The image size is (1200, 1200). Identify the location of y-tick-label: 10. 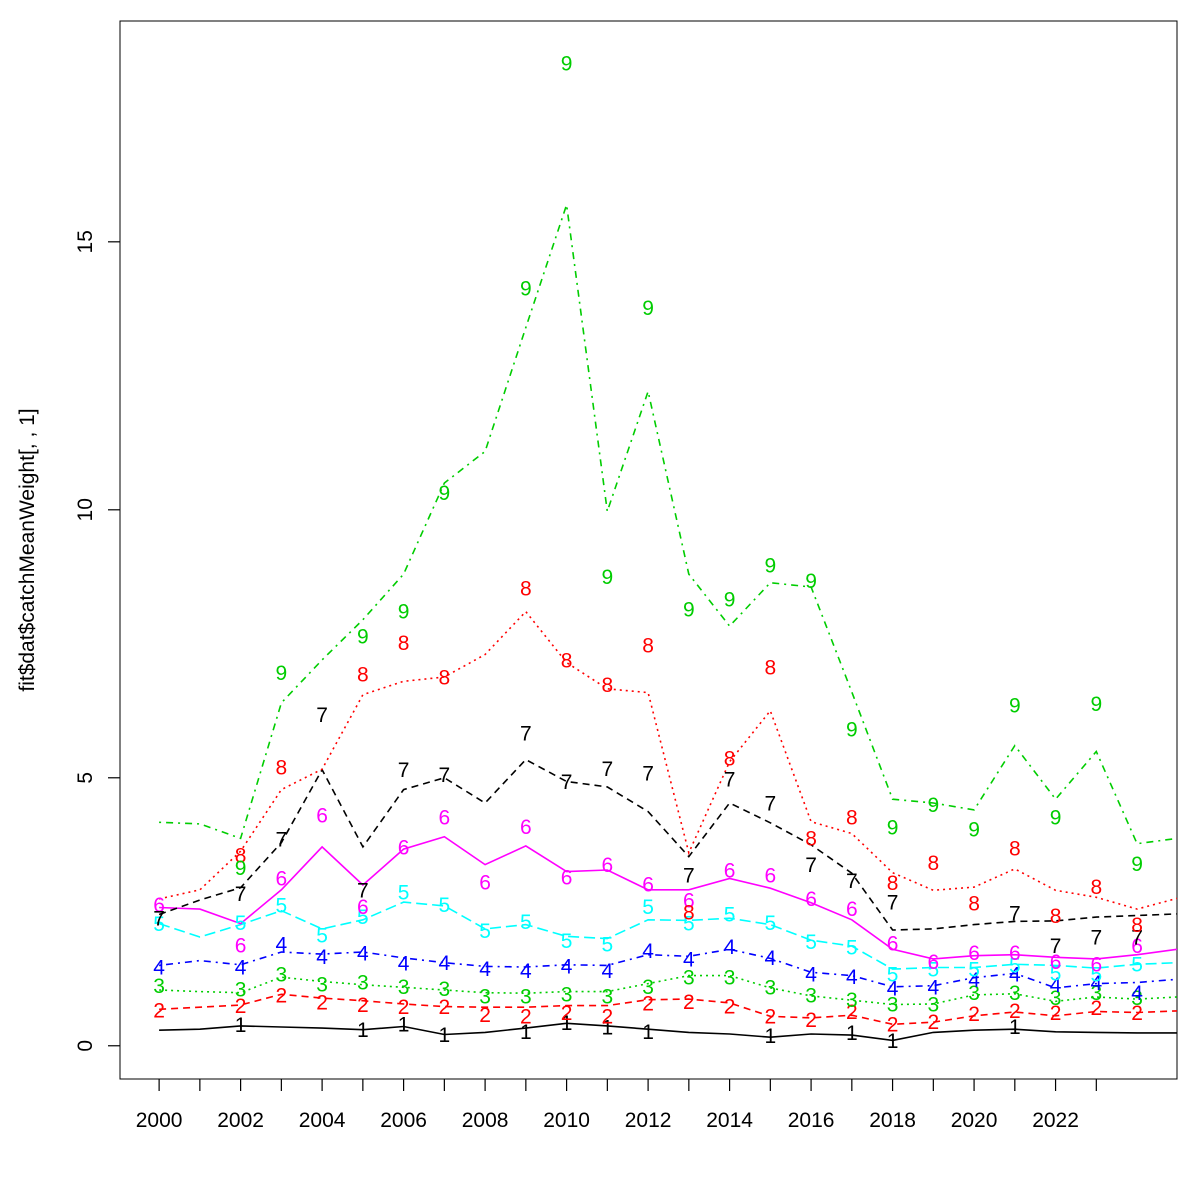
(85, 509).